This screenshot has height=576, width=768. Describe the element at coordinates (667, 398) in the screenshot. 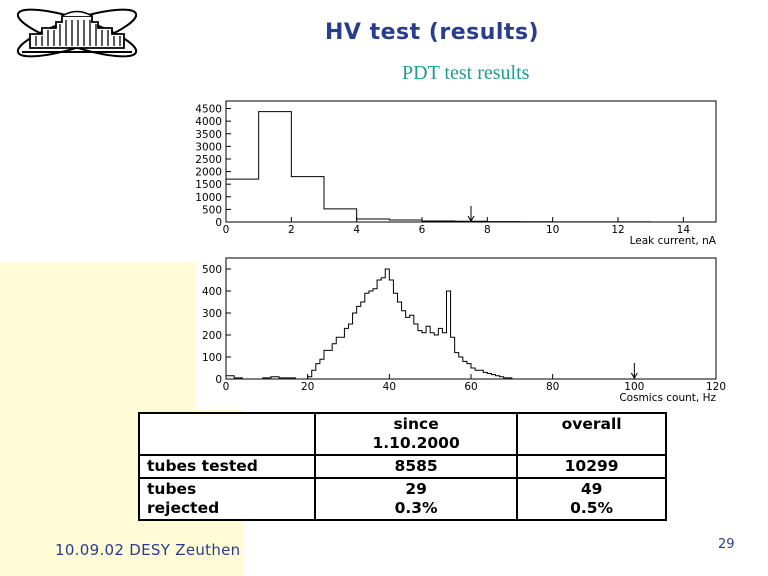

I see `x-axis-label: Cosmics count, Hz` at that location.